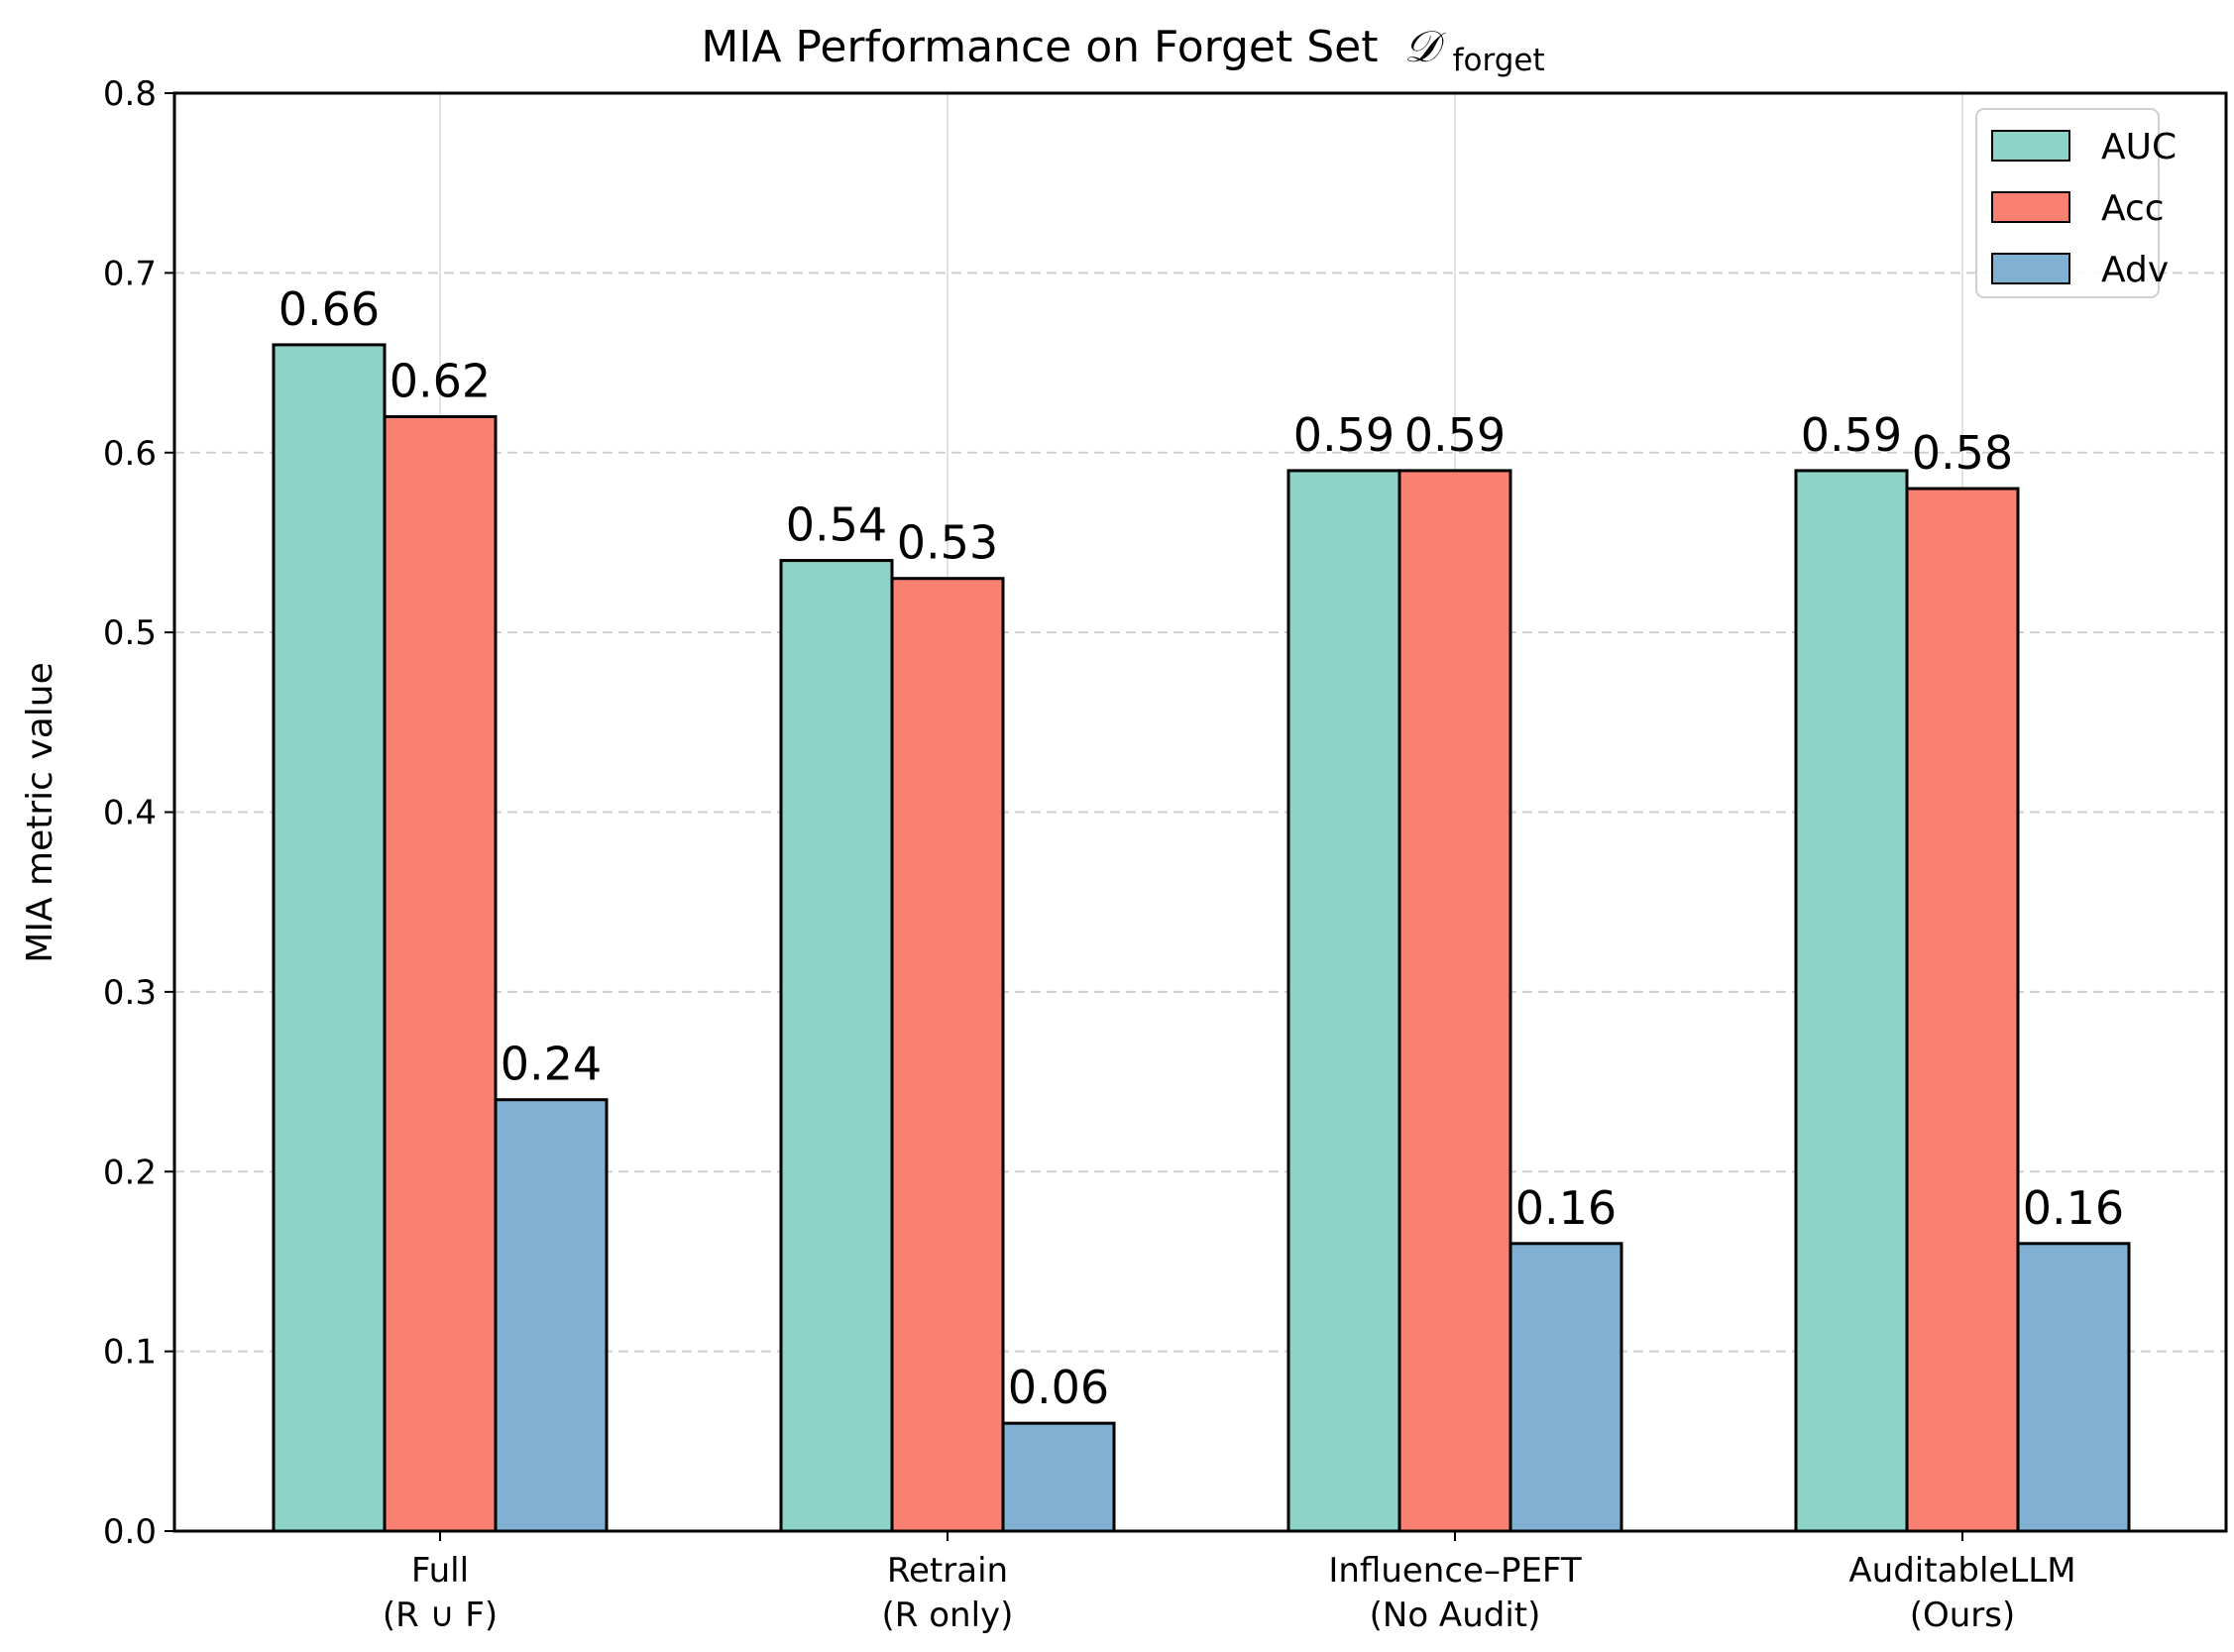  What do you see at coordinates (130, 993) in the screenshot?
I see `y-tick-label: 0.3` at bounding box center [130, 993].